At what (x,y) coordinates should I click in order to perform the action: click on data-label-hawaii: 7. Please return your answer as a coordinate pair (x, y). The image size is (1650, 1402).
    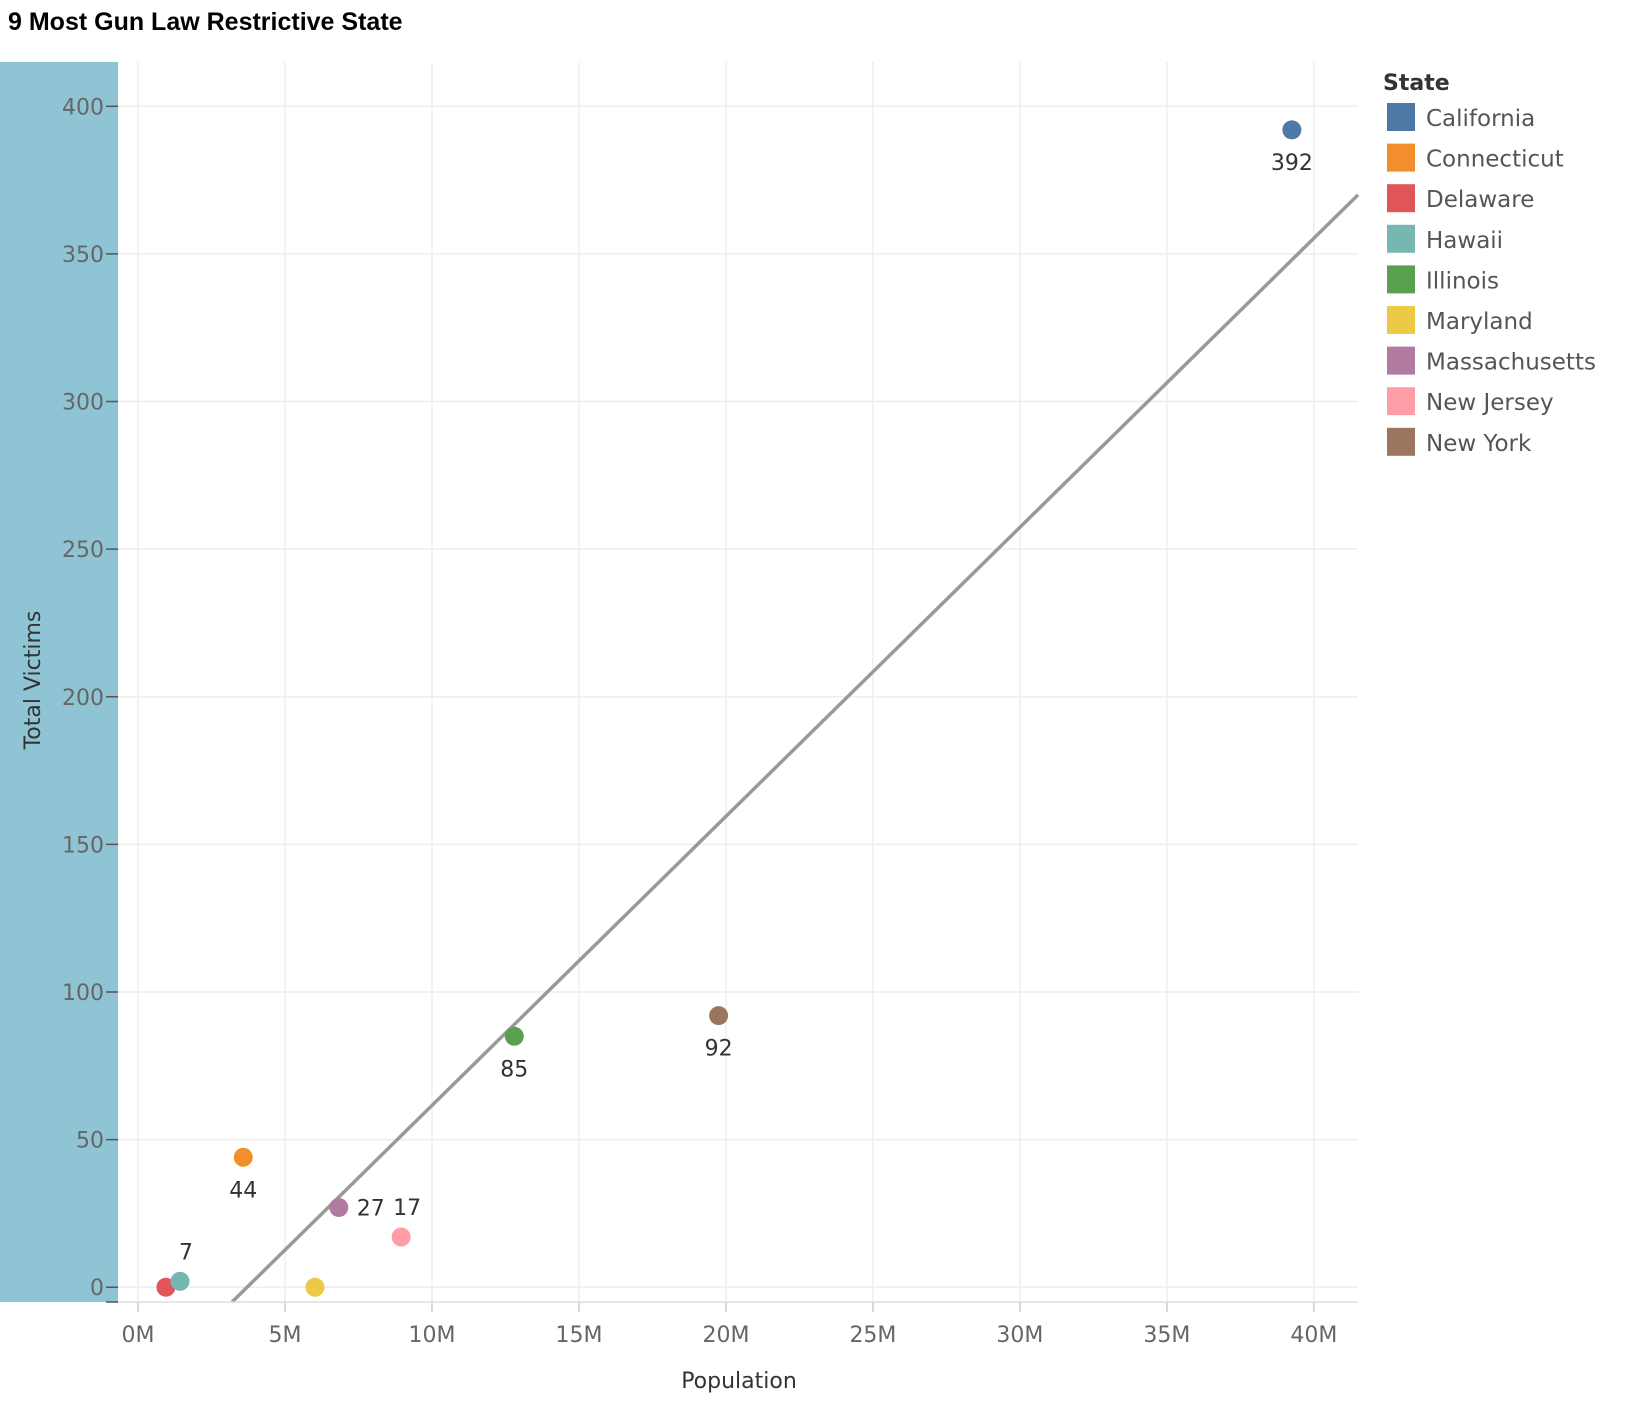
    Looking at the image, I should click on (186, 1252).